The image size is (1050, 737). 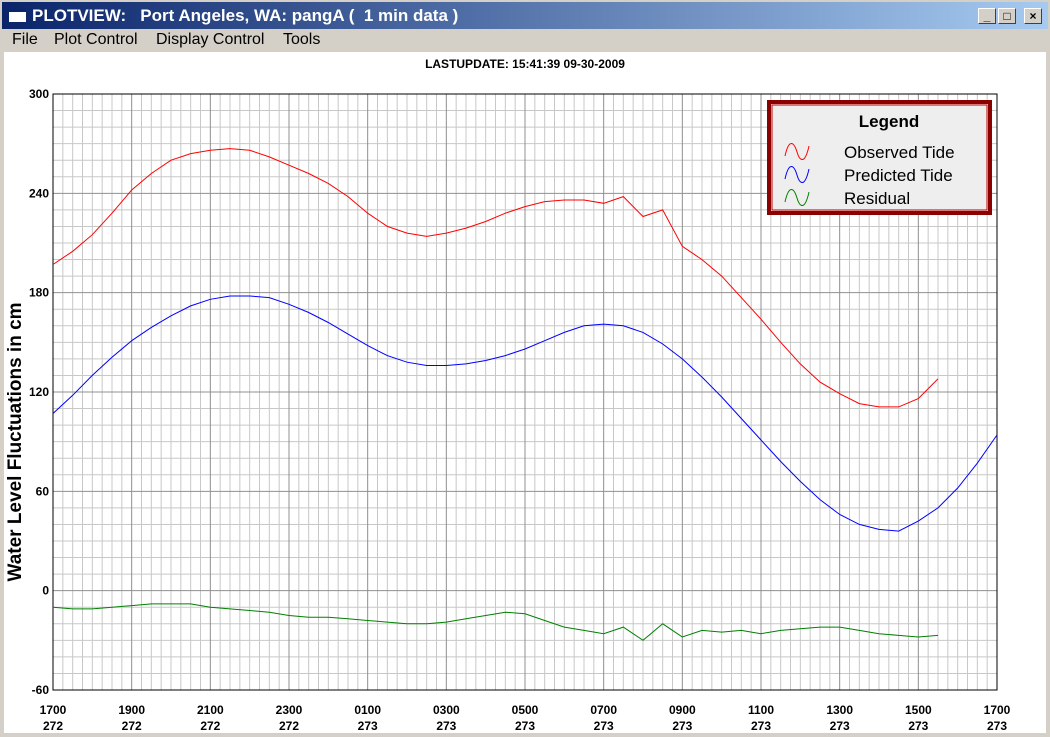 I want to click on y-tick-label: 240, so click(x=39, y=193).